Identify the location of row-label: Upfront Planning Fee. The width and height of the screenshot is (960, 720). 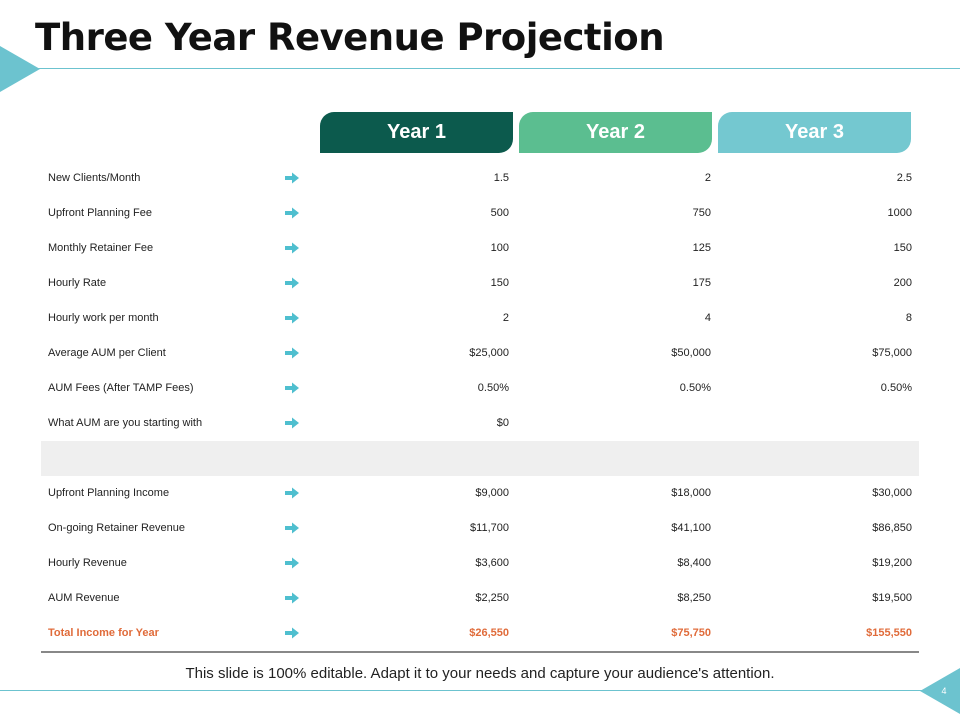
(100, 213).